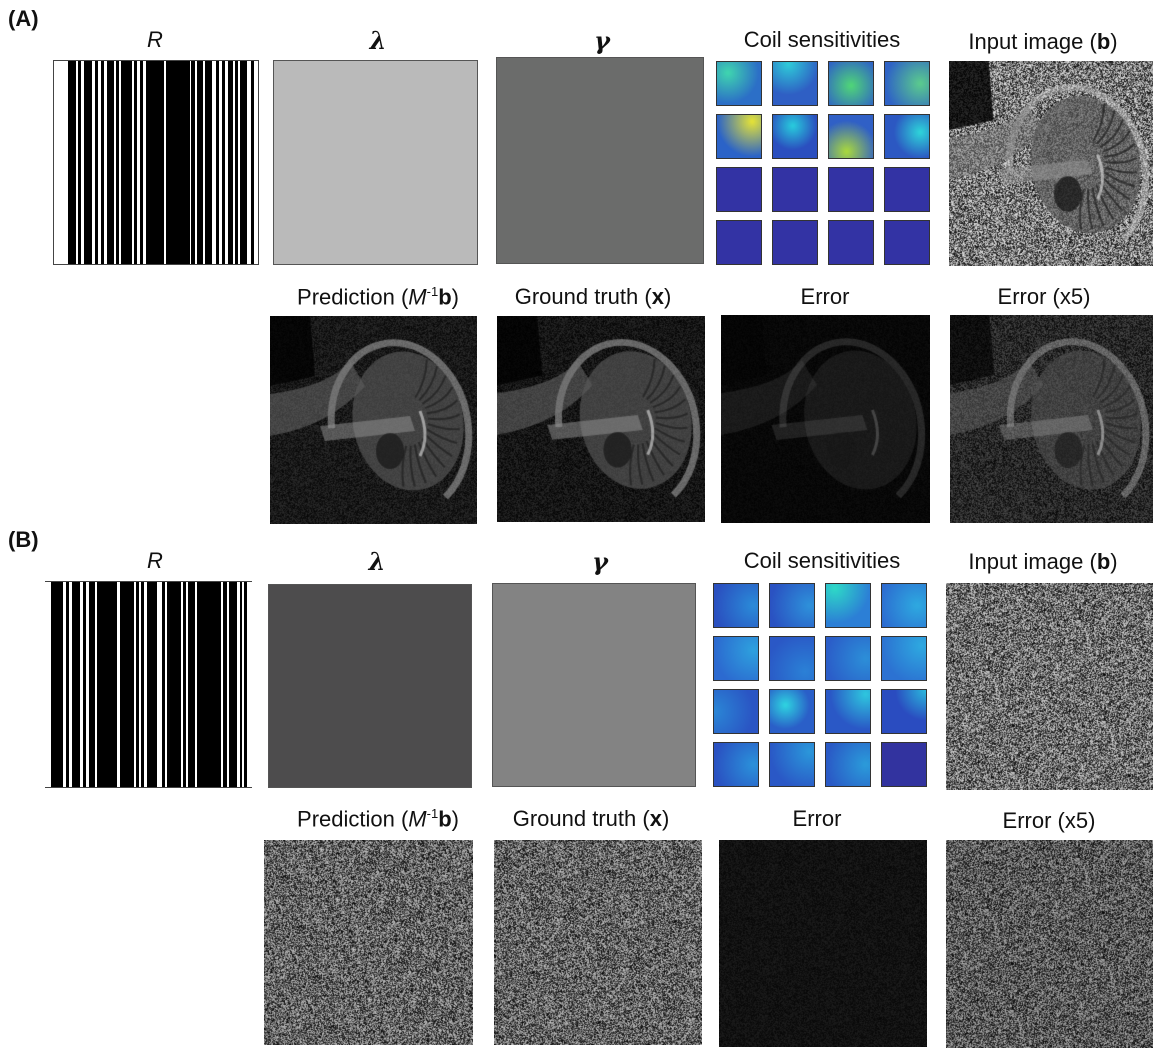 The height and width of the screenshot is (1049, 1153). I want to click on lambda-map, so click(375, 162).